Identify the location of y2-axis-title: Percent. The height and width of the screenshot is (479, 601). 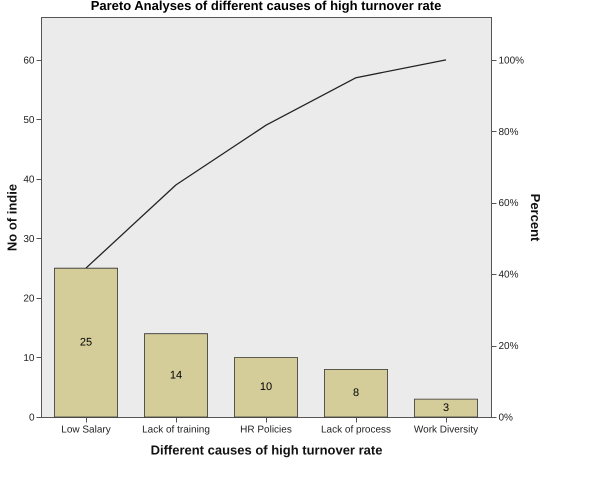
(536, 218).